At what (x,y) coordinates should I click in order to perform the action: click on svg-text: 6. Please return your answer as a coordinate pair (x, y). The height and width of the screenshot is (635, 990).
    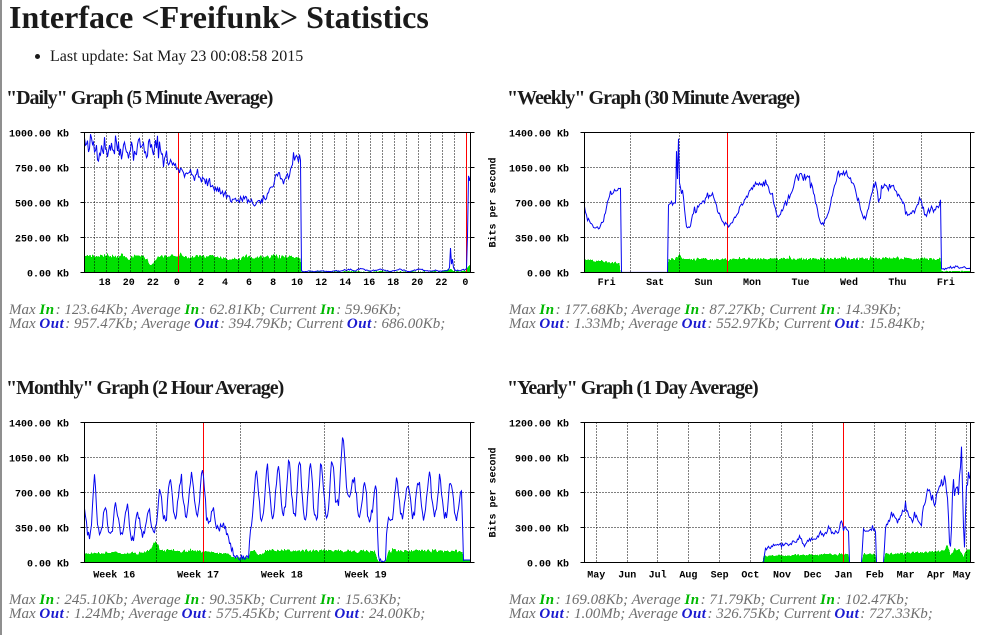
    Looking at the image, I should click on (249, 283).